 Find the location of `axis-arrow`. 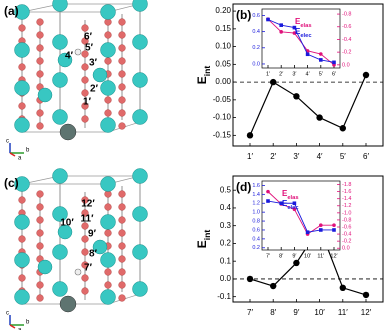

axis-arrow is located at coordinates (12, 326).